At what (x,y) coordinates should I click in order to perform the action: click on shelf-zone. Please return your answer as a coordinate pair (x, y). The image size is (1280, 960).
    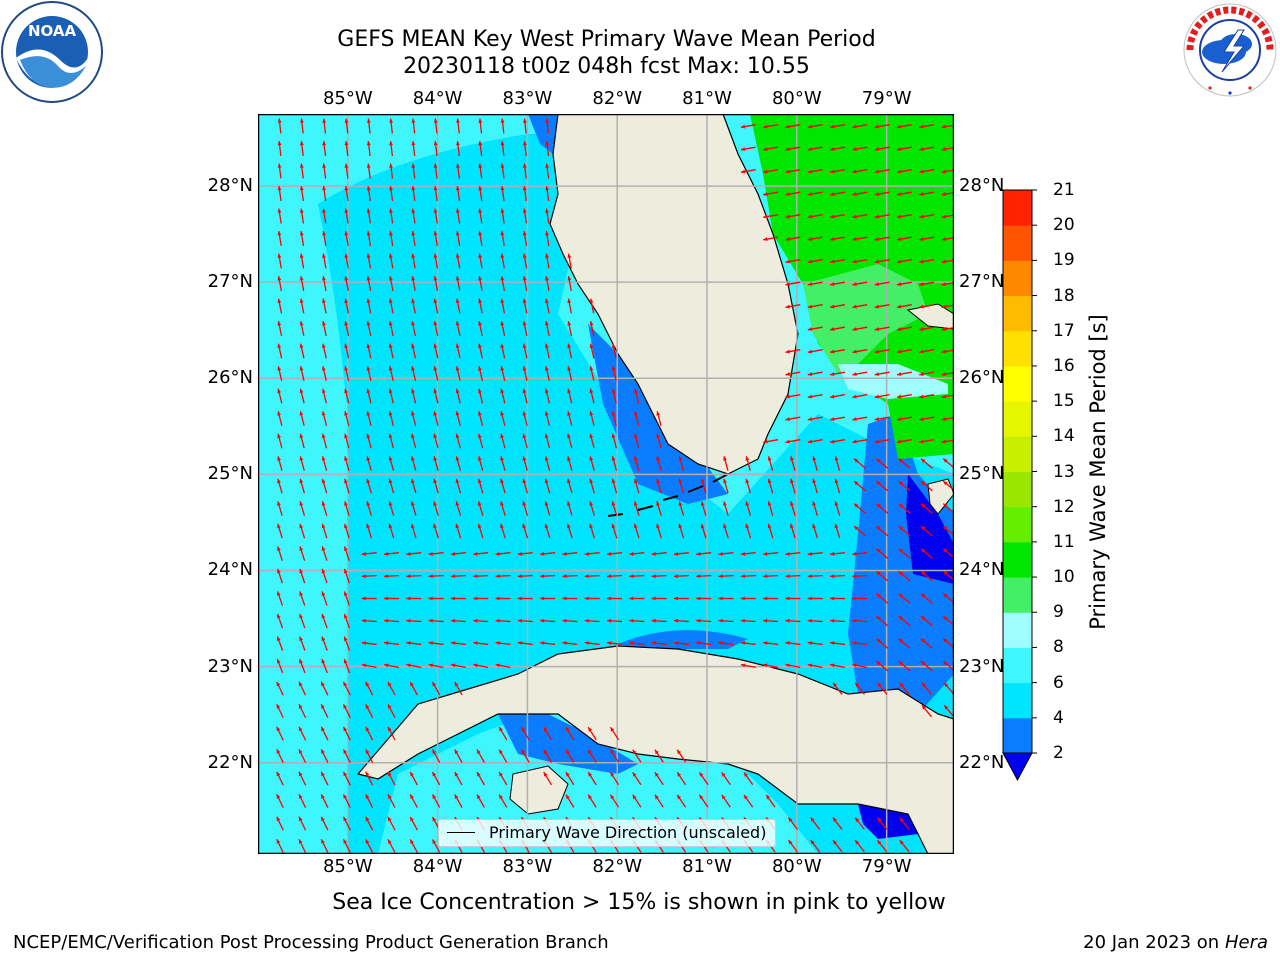
    Looking at the image, I should click on (568, 744).